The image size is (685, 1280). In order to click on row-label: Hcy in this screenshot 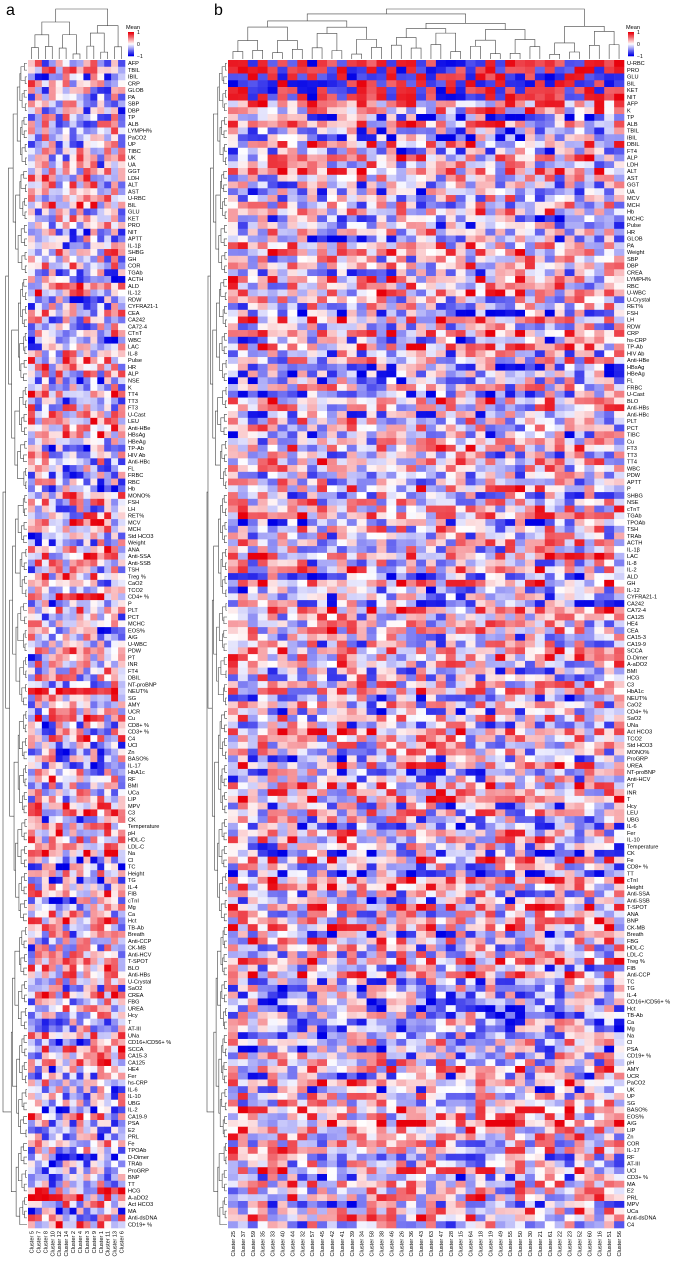, I will do `click(133, 1016)`.